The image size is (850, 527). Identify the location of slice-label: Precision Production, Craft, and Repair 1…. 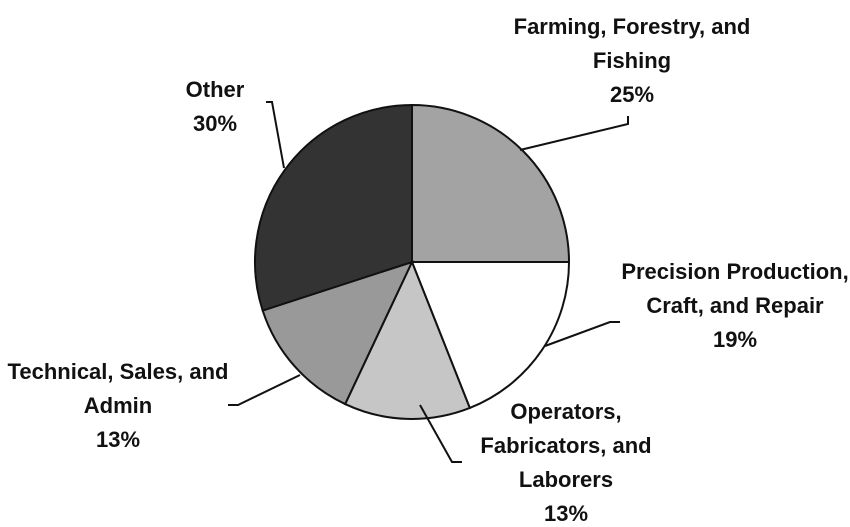
(735, 306).